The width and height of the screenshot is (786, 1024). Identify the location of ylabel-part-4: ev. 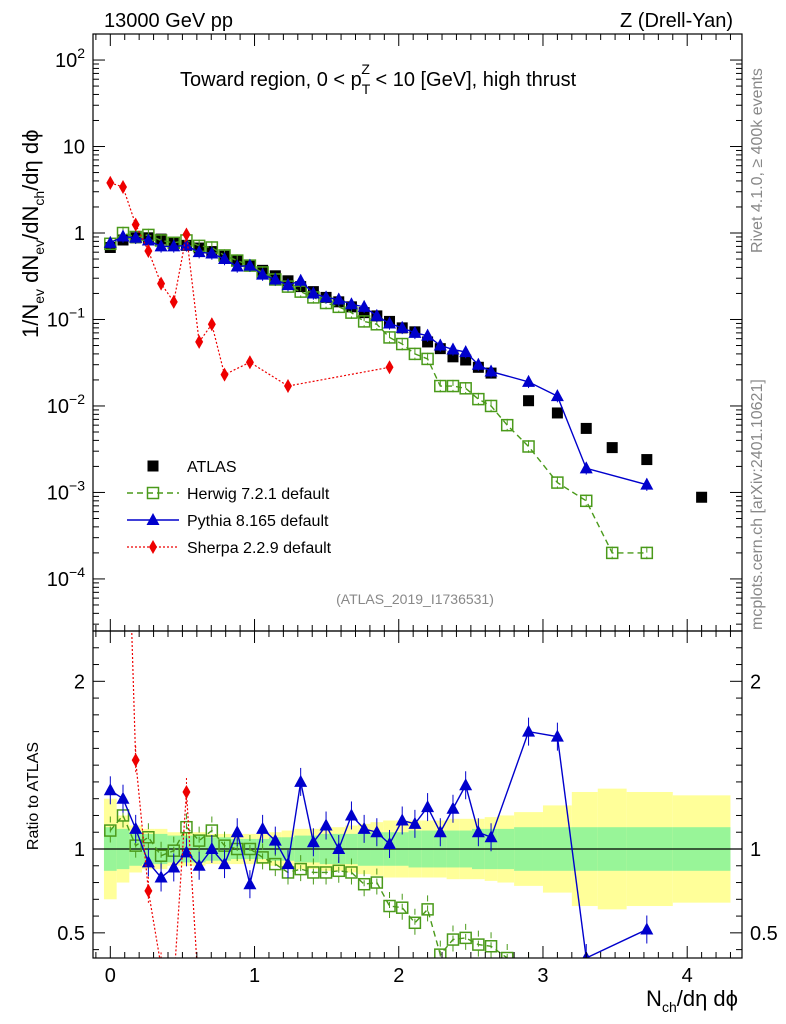
(39, 247).